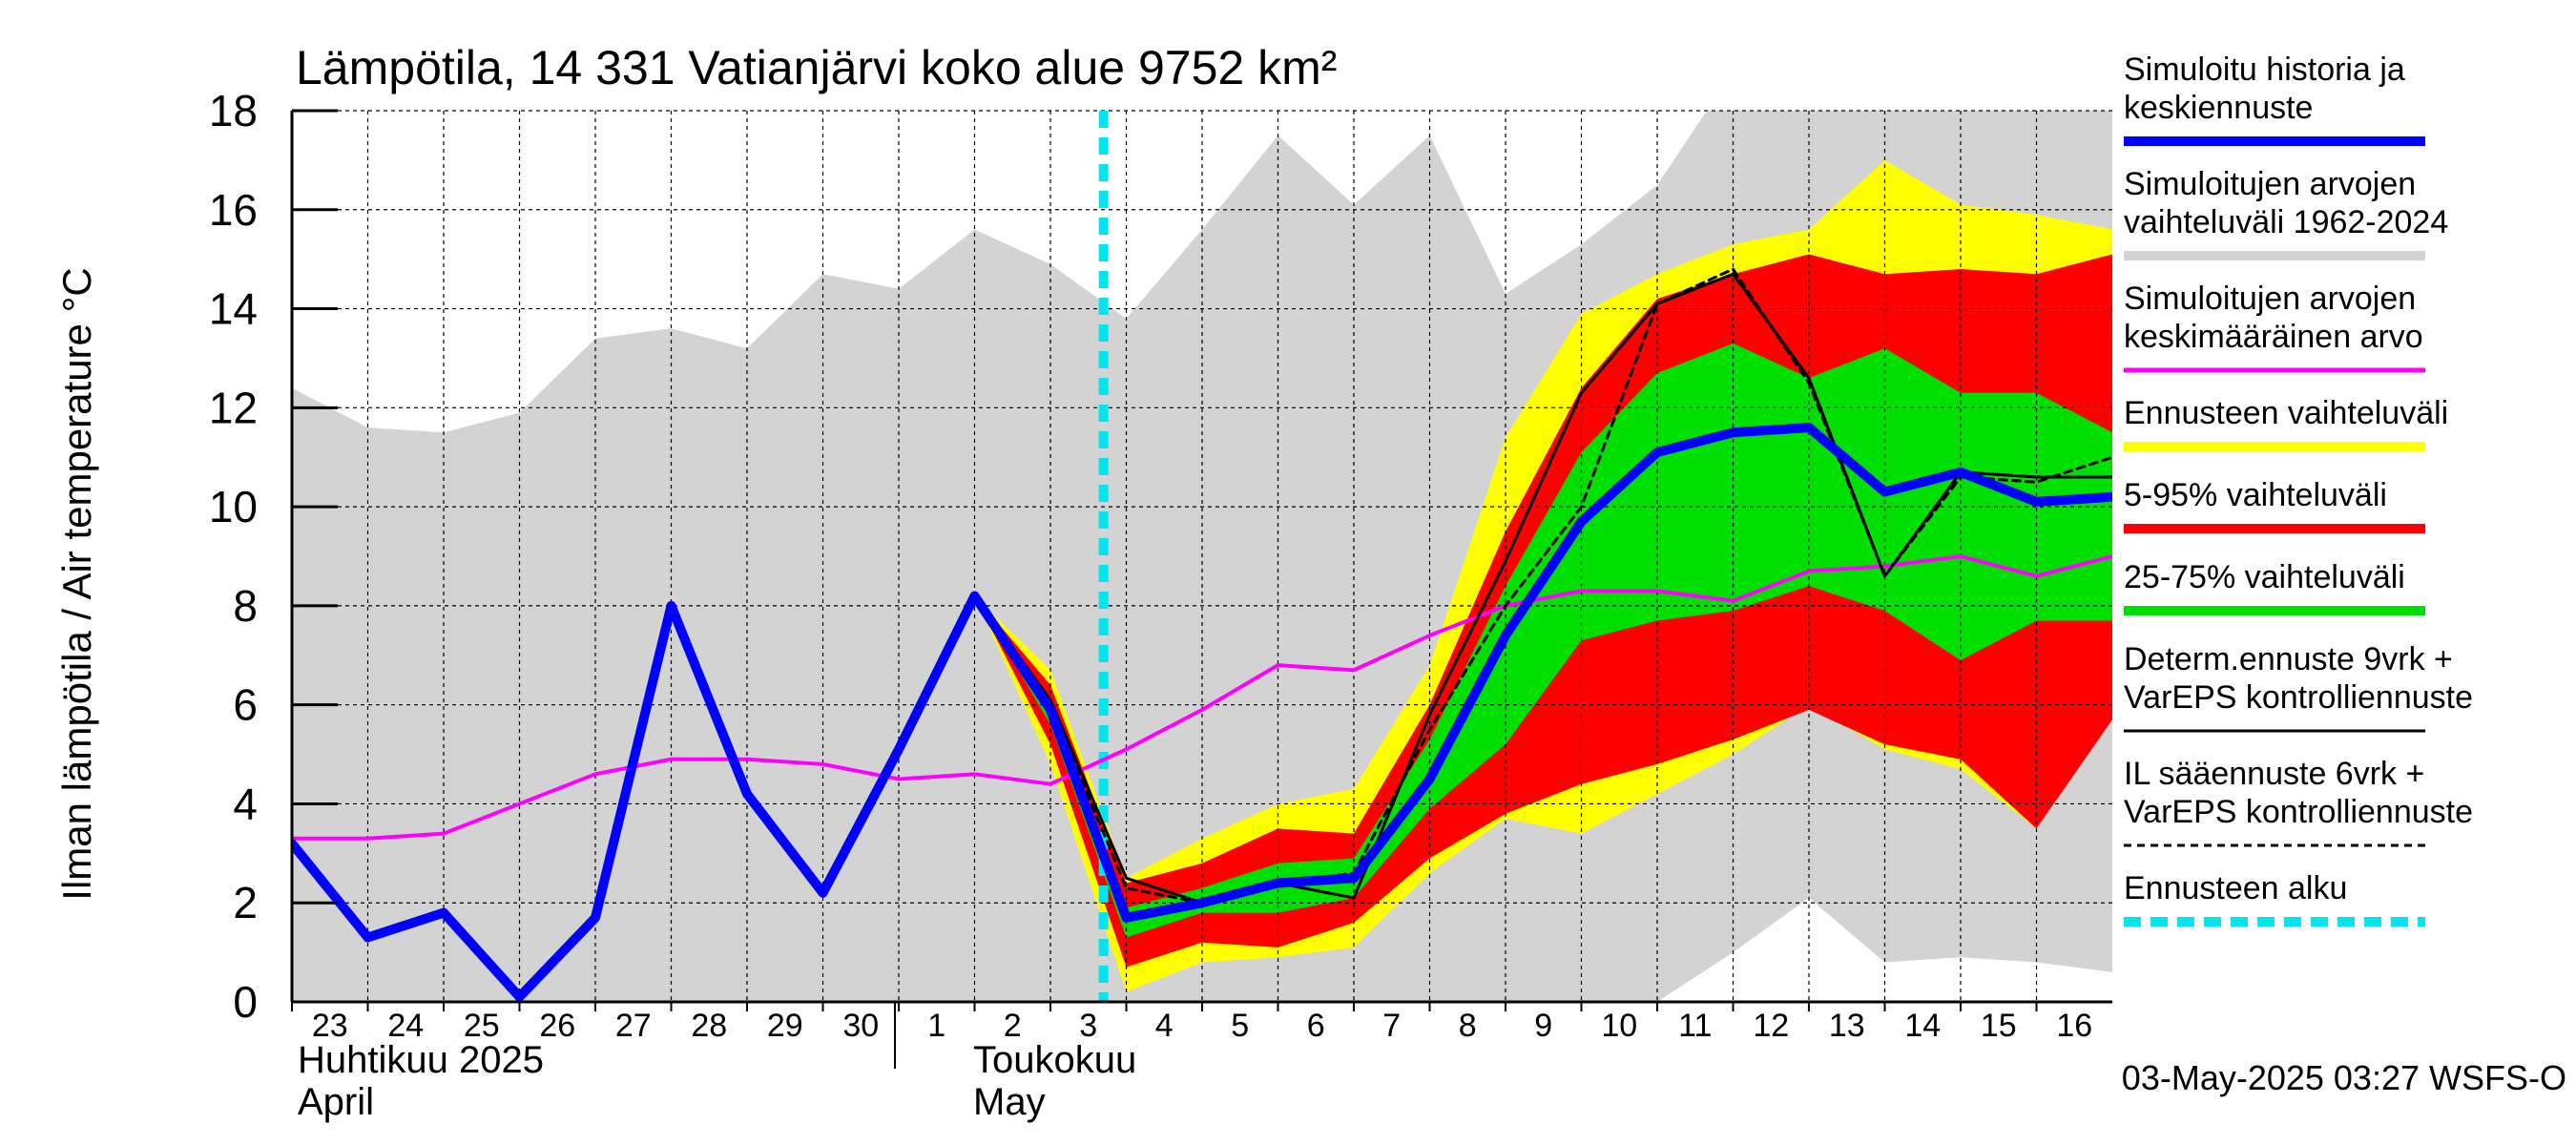  What do you see at coordinates (405, 1026) in the screenshot?
I see `x-tick-label-24: 24` at bounding box center [405, 1026].